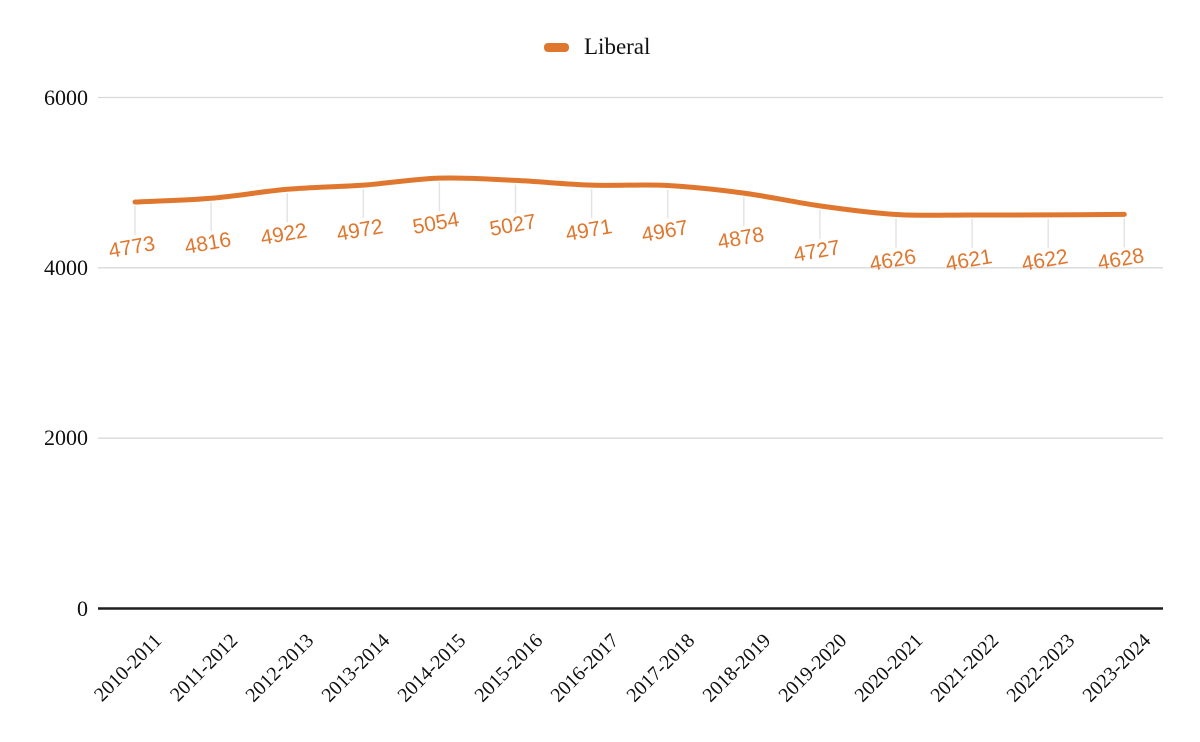  Describe the element at coordinates (66, 438) in the screenshot. I see `y-axis-tick-label: 2000` at that location.